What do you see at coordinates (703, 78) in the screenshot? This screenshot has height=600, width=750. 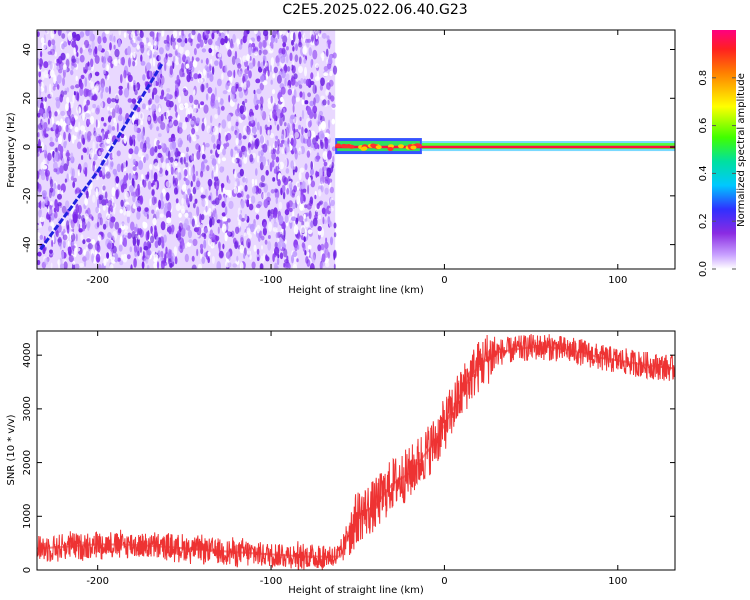 I see `colorbar-tick-label: 0.8` at bounding box center [703, 78].